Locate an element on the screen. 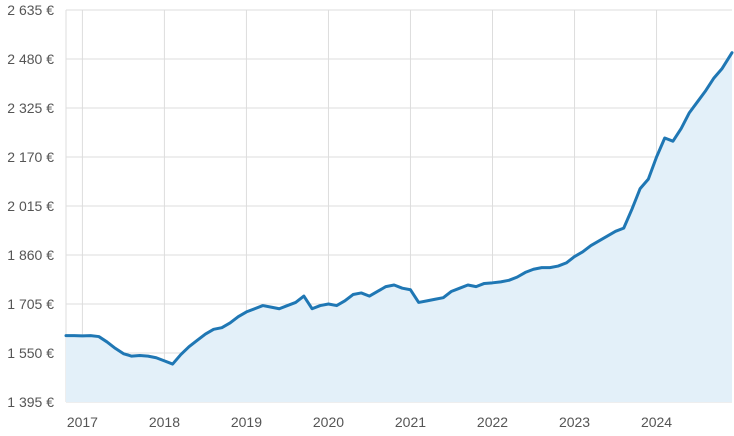 The image size is (734, 436). x-tick-label: 2022 is located at coordinates (492, 422).